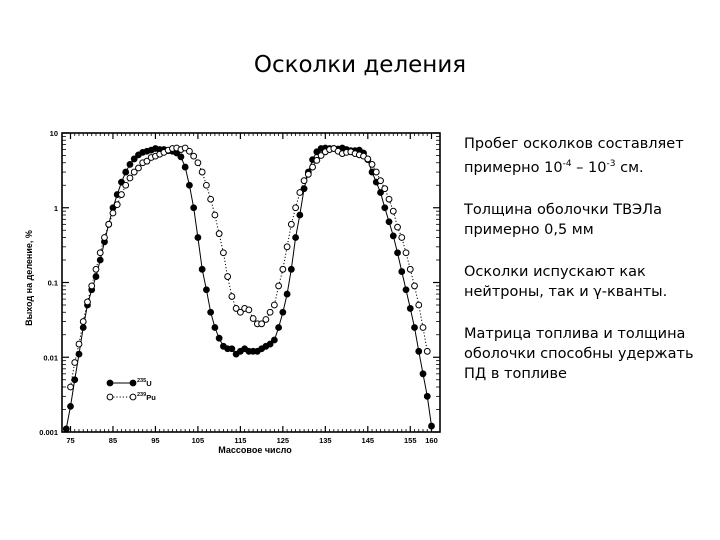  Describe the element at coordinates (50, 357) in the screenshot. I see `y-tick-label: 0.01` at that location.